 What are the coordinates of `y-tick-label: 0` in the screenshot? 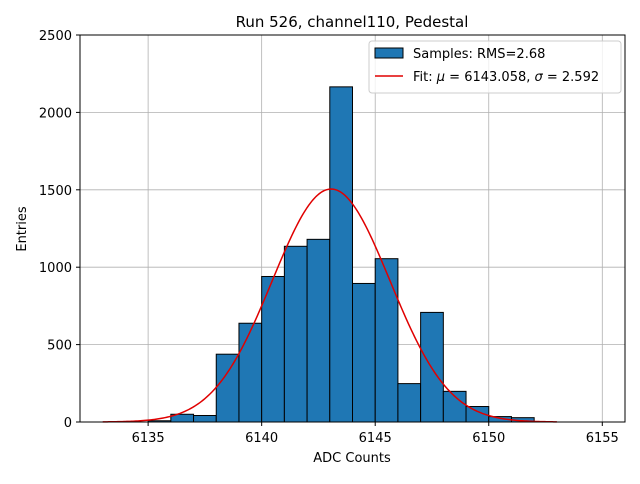 It's located at (68, 423).